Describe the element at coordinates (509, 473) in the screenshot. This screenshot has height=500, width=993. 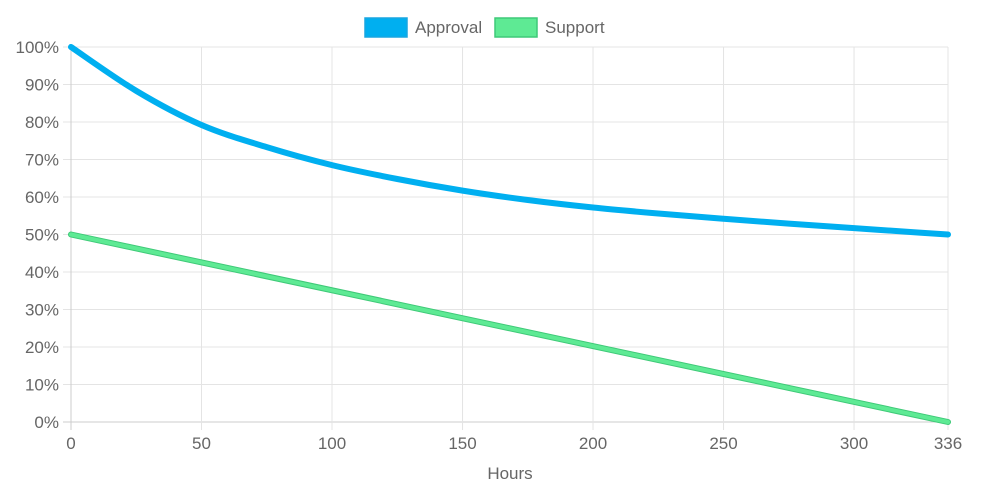
I see `x-axis-label: Hours` at that location.